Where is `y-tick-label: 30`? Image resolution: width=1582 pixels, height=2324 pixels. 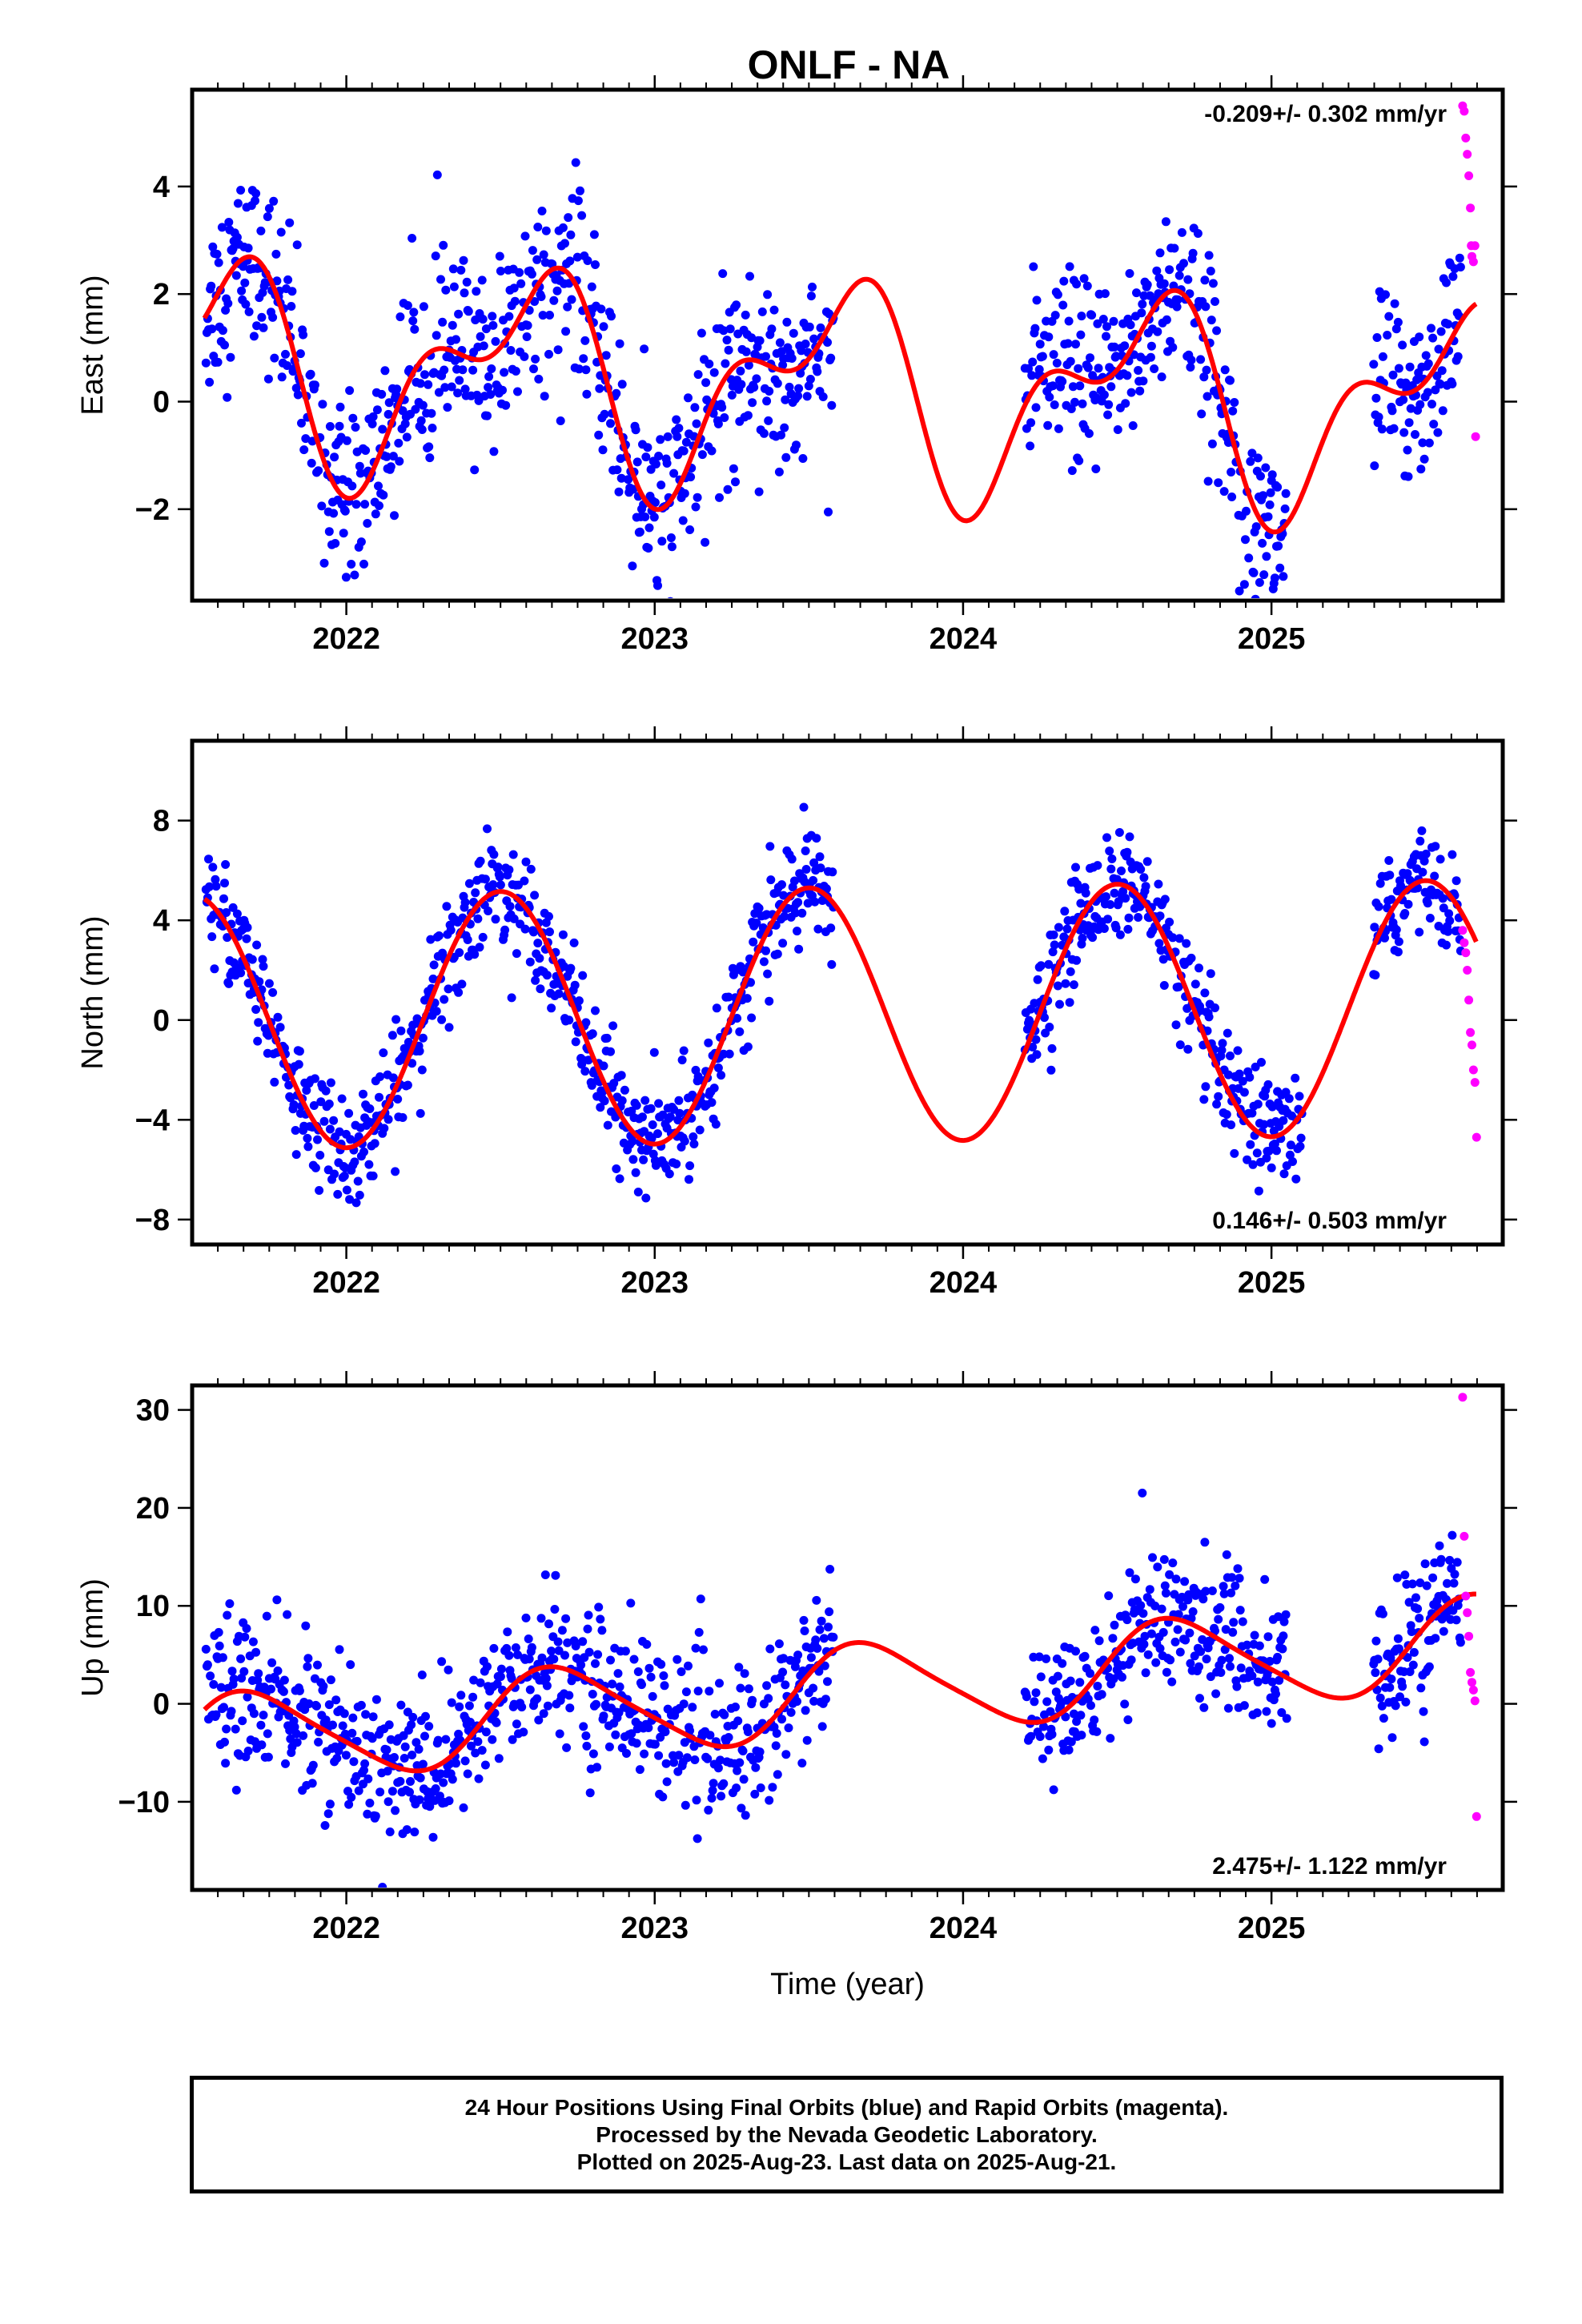 y-tick-label: 30 is located at coordinates (153, 1411).